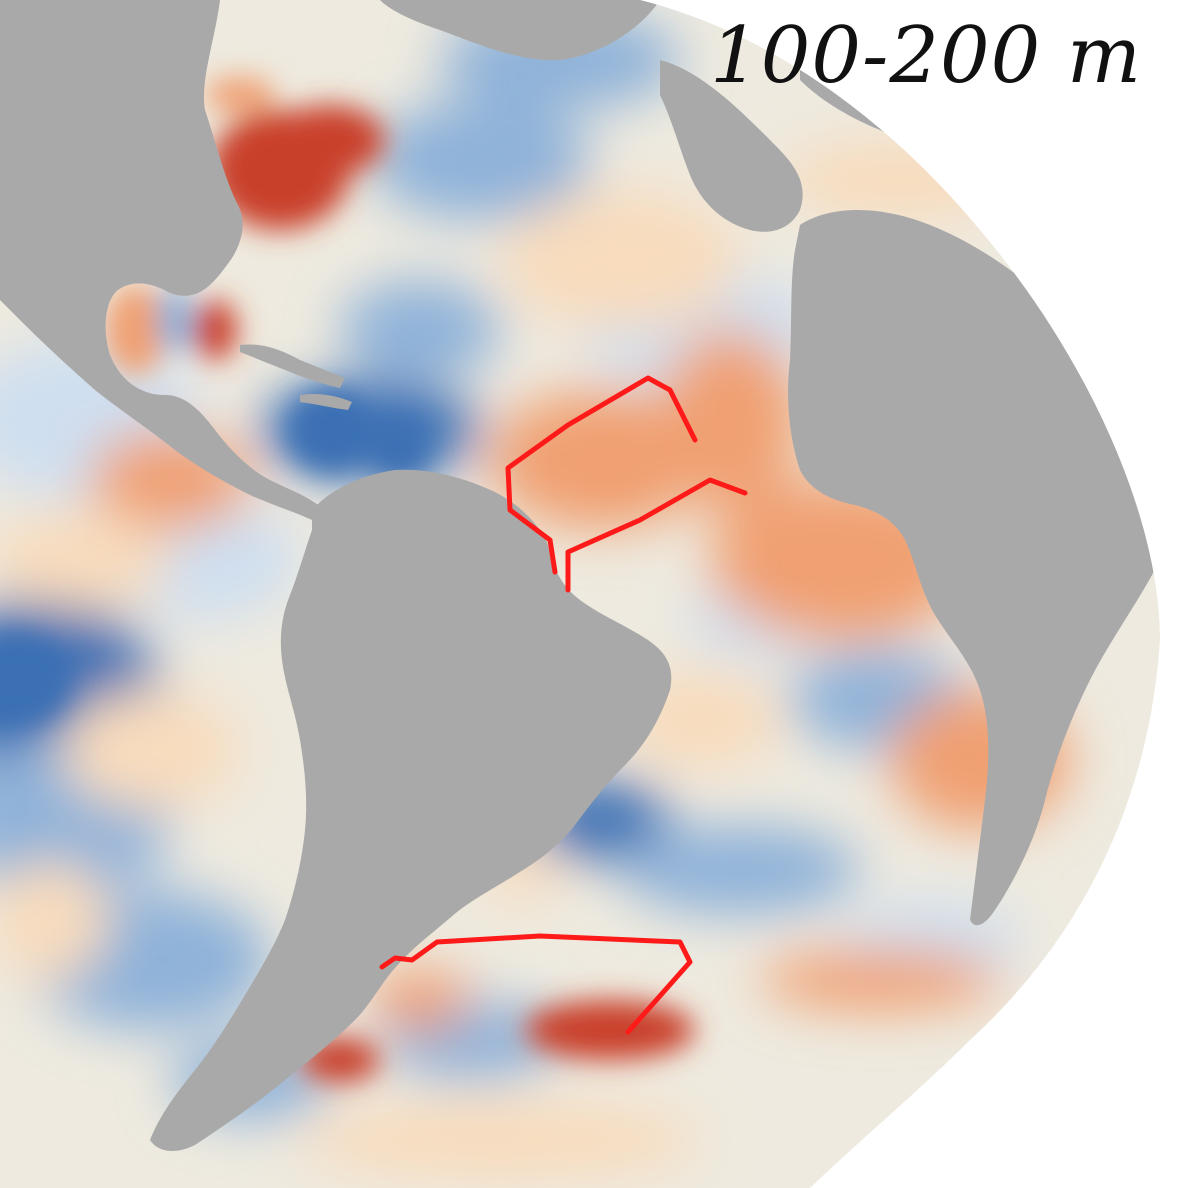  I want to click on section-track-northeast, so click(656, 535).